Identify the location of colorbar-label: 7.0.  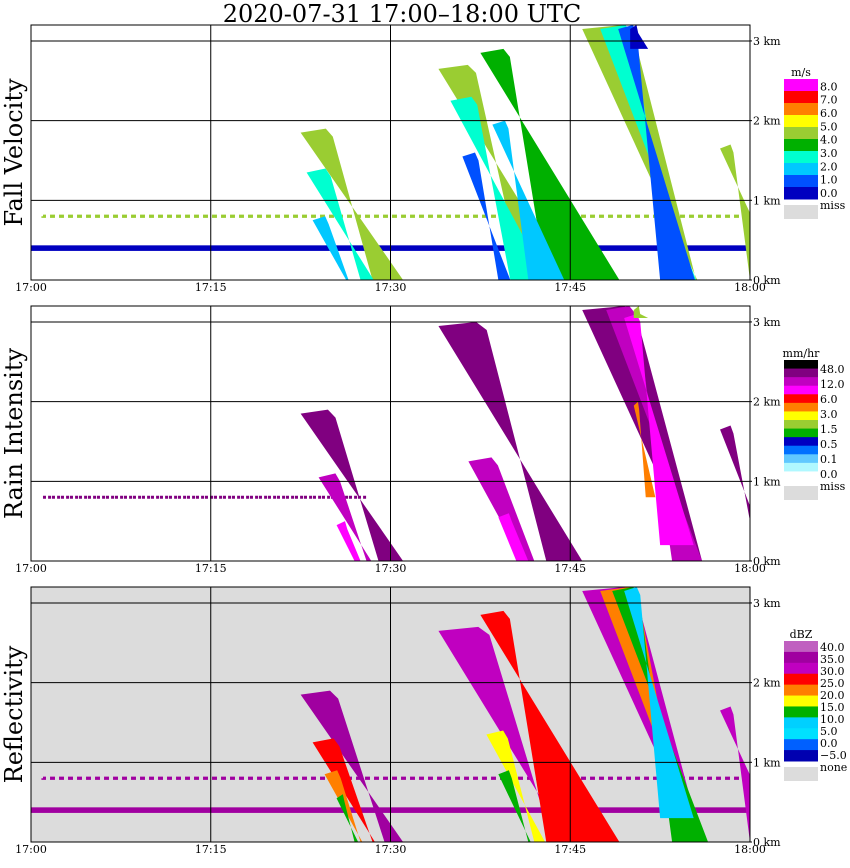
(829, 100).